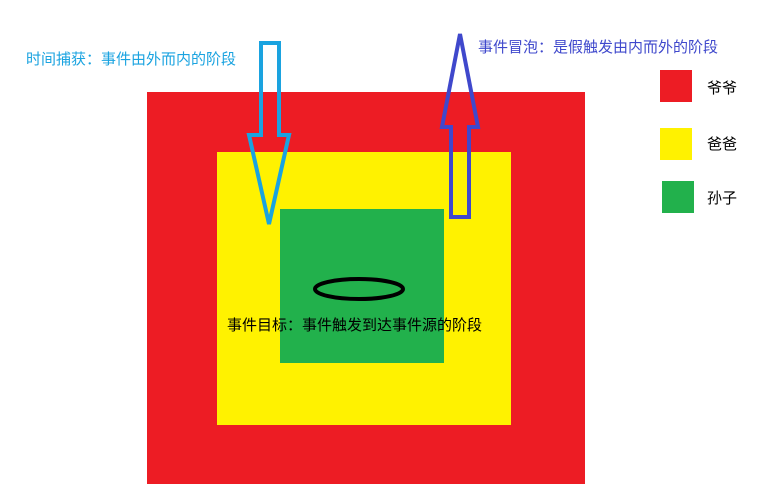  Describe the element at coordinates (676, 144) in the screenshot. I see `legend-swatch-father` at that location.